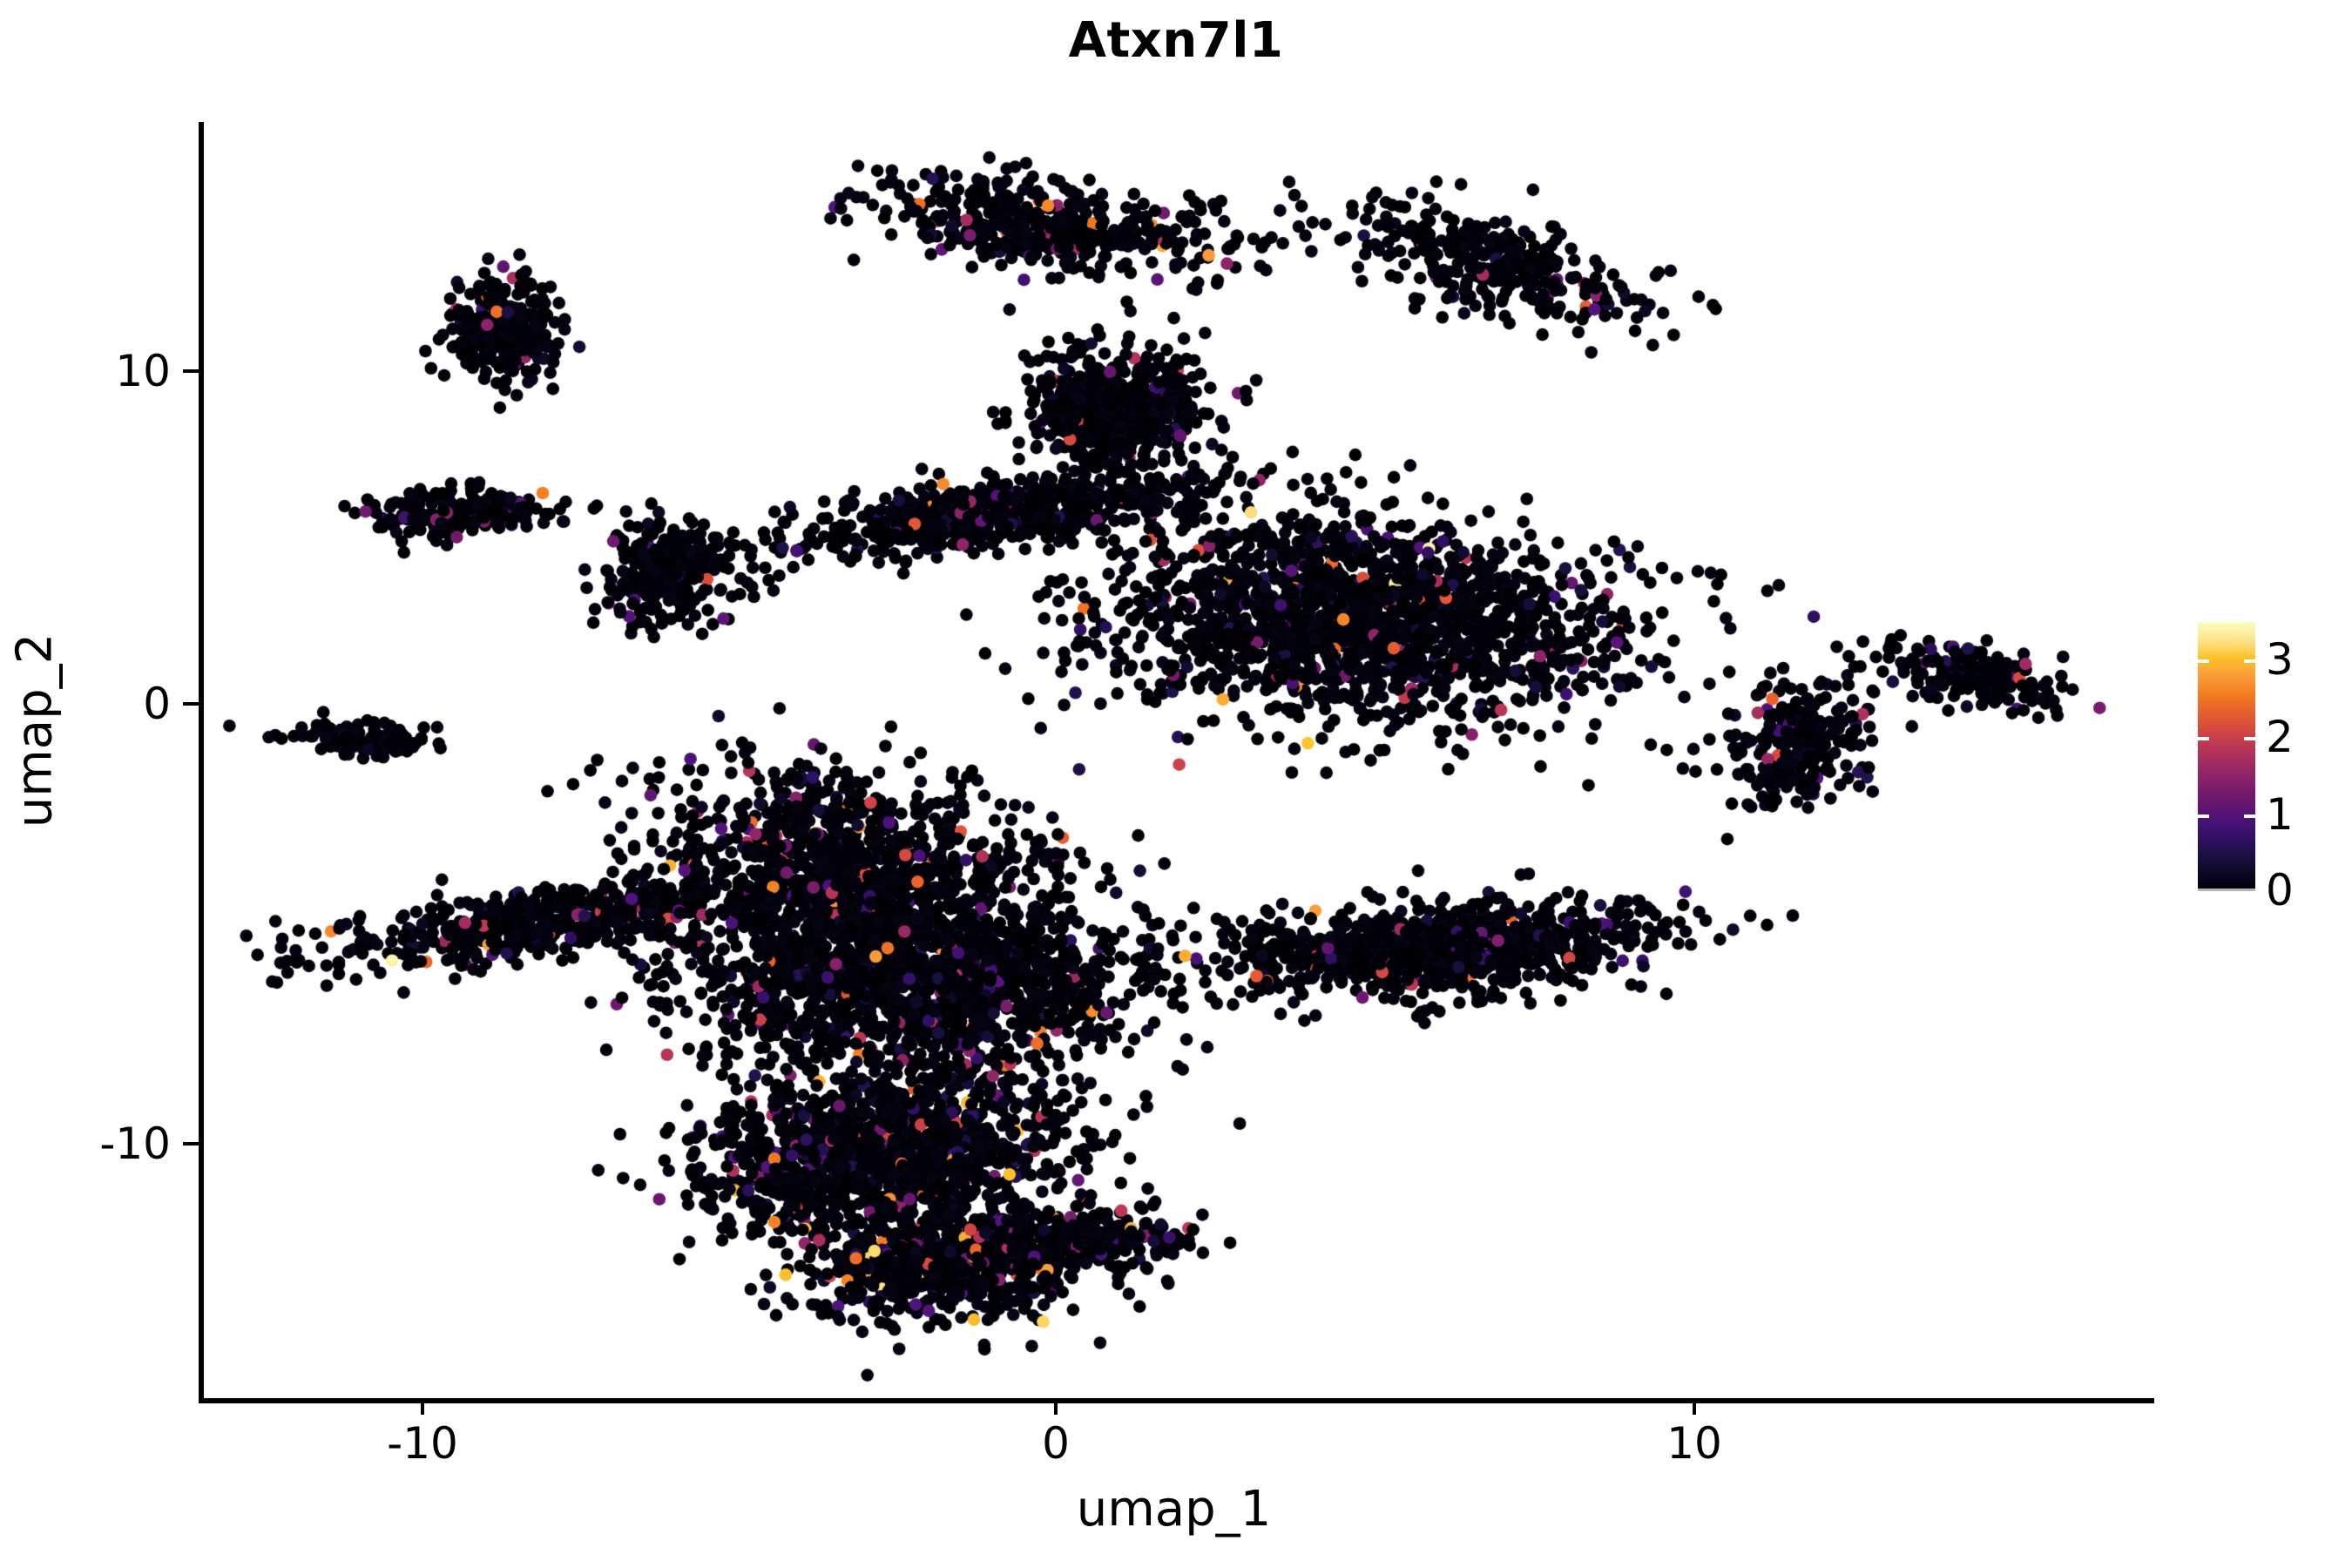 This screenshot has width=2352, height=1568. I want to click on x-axis-spine, so click(1176, 1400).